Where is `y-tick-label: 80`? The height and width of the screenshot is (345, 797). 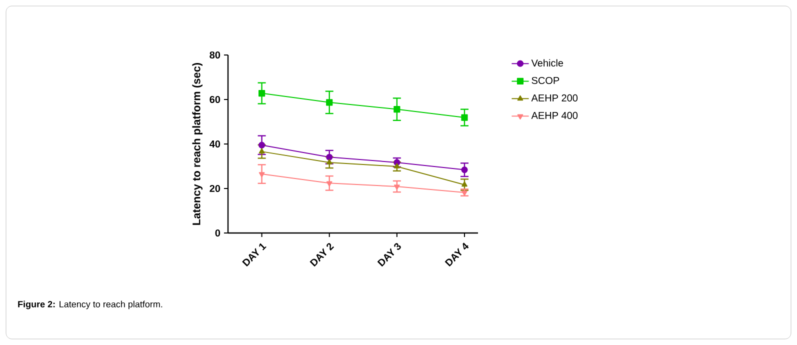
y-tick-label: 80 is located at coordinates (215, 55).